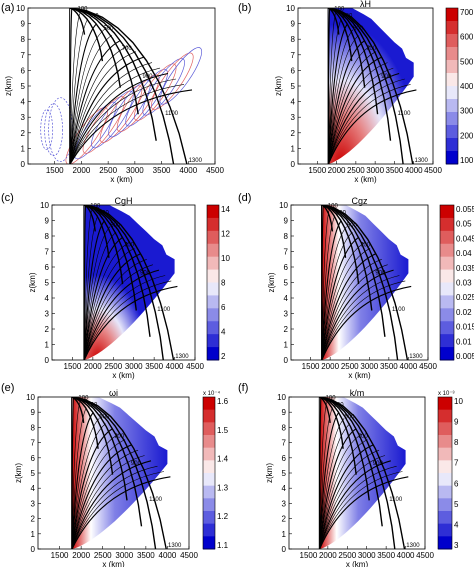 The image size is (474, 567). Describe the element at coordinates (223, 459) in the screenshot. I see `colorbar-tick-label: 1.4` at that location.